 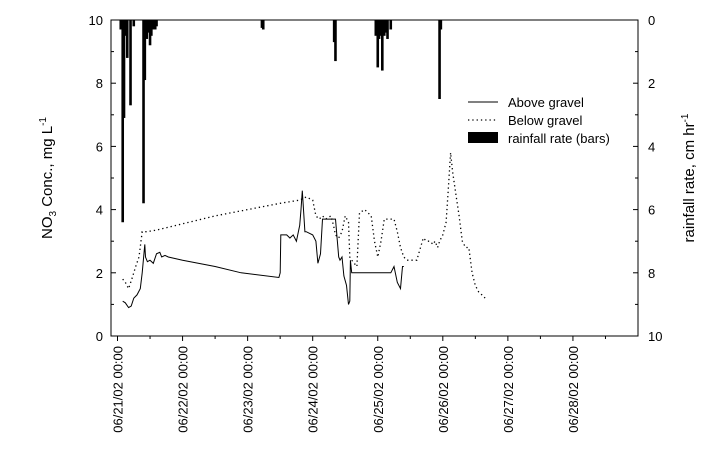 What do you see at coordinates (655, 336) in the screenshot?
I see `y2-tick-label: 10` at bounding box center [655, 336].